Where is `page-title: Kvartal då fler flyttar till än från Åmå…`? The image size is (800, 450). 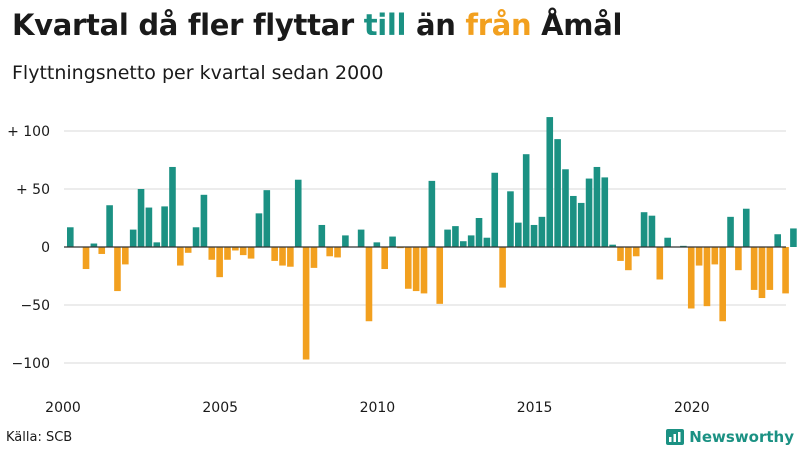
page-title: Kvartal då fler flyttar till än från Åmå… is located at coordinates (317, 25).